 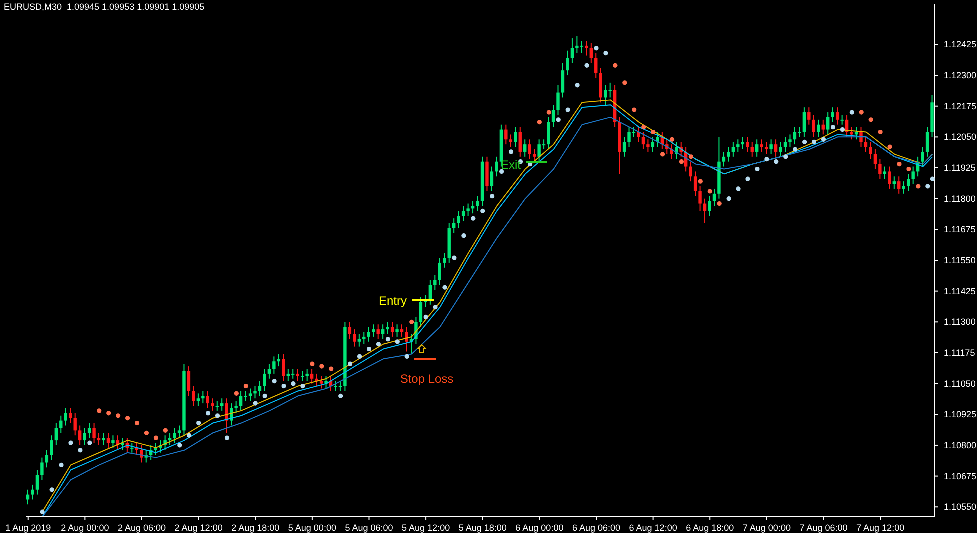 What do you see at coordinates (482, 528) in the screenshot?
I see `x-tick-label: 5 Aug 18:00` at bounding box center [482, 528].